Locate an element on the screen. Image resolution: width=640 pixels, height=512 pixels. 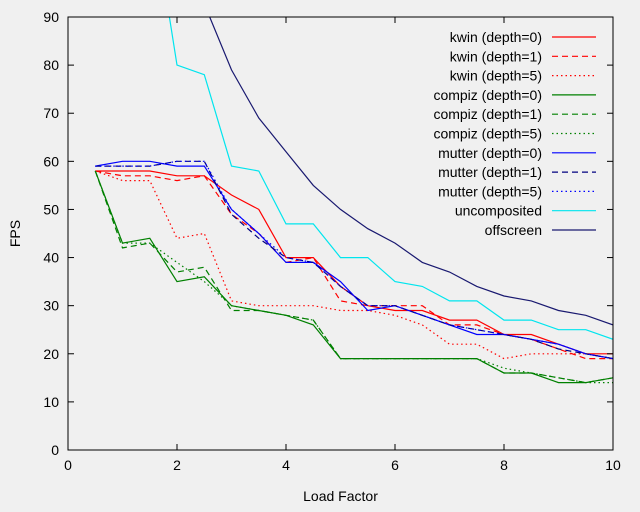
y-tick-label-6: 60 is located at coordinates (51, 161).